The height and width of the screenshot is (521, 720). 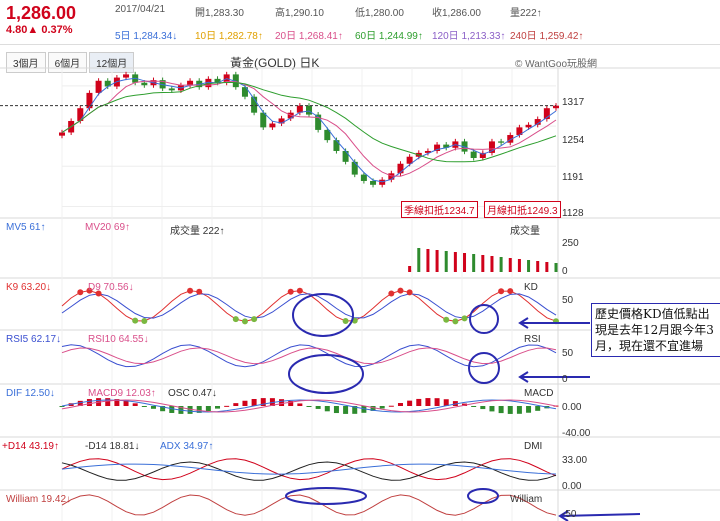 I want to click on quarter-line-annotation: 季線扣抵1234.7, so click(x=439, y=209).